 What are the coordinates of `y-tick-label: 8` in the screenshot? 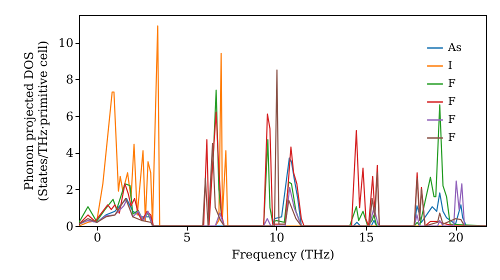 It's located at (70, 79).